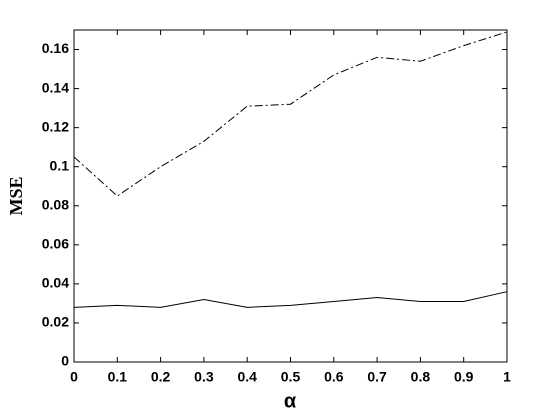 The image size is (560, 414). Describe the element at coordinates (421, 377) in the screenshot. I see `x-tick-label: 0.8` at that location.